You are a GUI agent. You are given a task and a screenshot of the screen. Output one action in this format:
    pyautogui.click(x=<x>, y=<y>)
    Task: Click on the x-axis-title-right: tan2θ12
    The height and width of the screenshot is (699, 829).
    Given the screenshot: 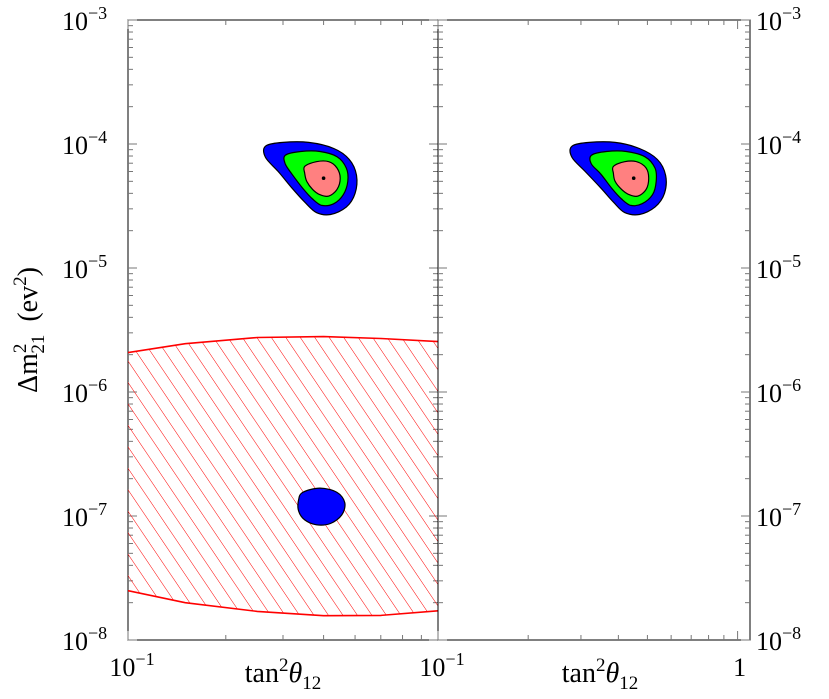 What is the action you would take?
    pyautogui.click(x=600, y=674)
    